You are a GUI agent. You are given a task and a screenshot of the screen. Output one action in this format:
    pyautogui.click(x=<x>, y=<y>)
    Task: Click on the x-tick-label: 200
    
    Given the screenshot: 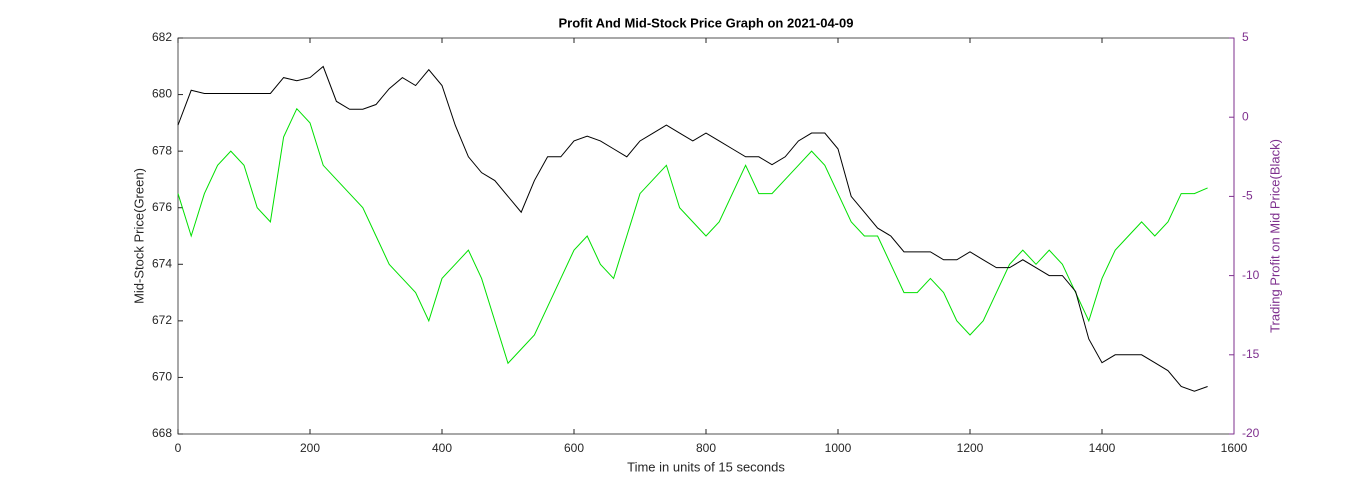 What is the action you would take?
    pyautogui.click(x=310, y=448)
    